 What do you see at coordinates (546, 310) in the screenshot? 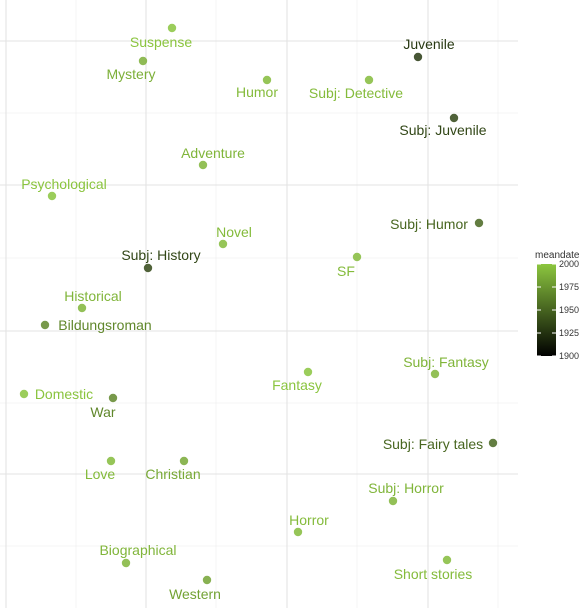
I see `legend-colorbar` at bounding box center [546, 310].